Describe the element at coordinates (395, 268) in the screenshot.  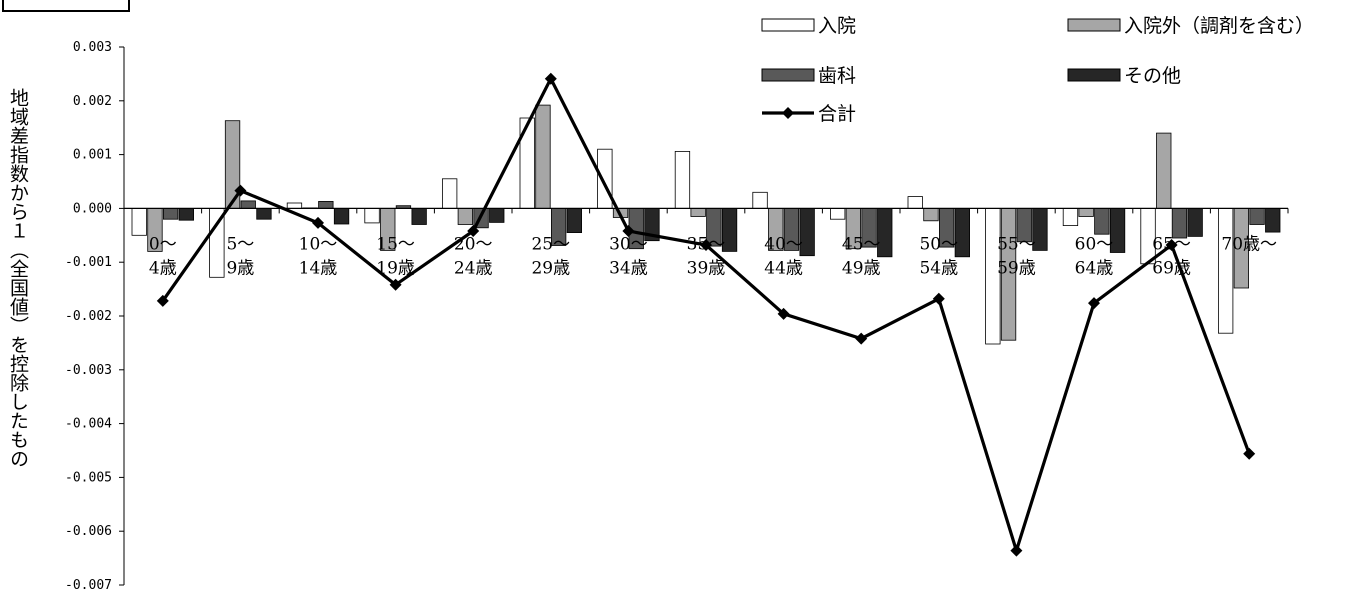
I see `x-category-label: 19歳` at that location.